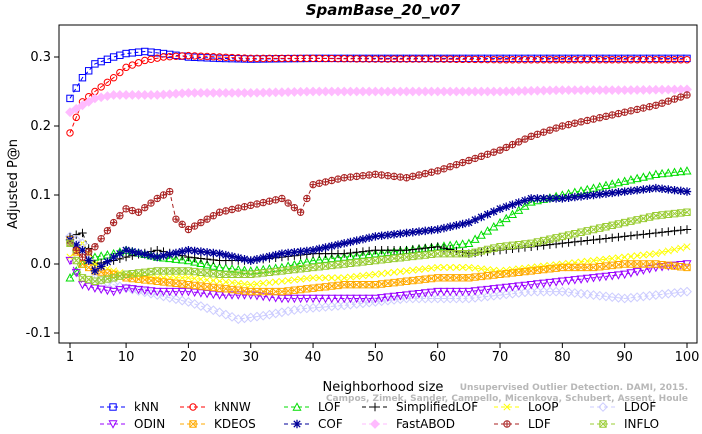  Describe the element at coordinates (425, 424) in the screenshot. I see `legend-label: FastABOD` at that location.